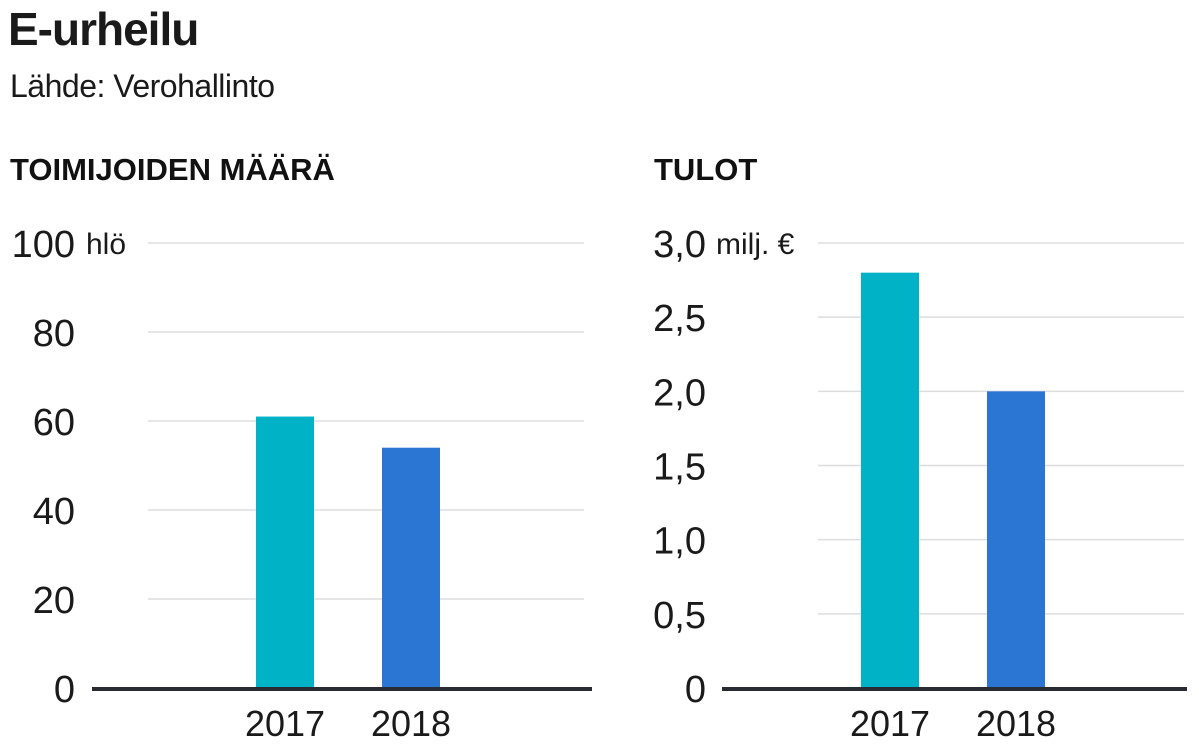 The image size is (1199, 750). I want to click on y-tick-label: 1,5, so click(679, 468).